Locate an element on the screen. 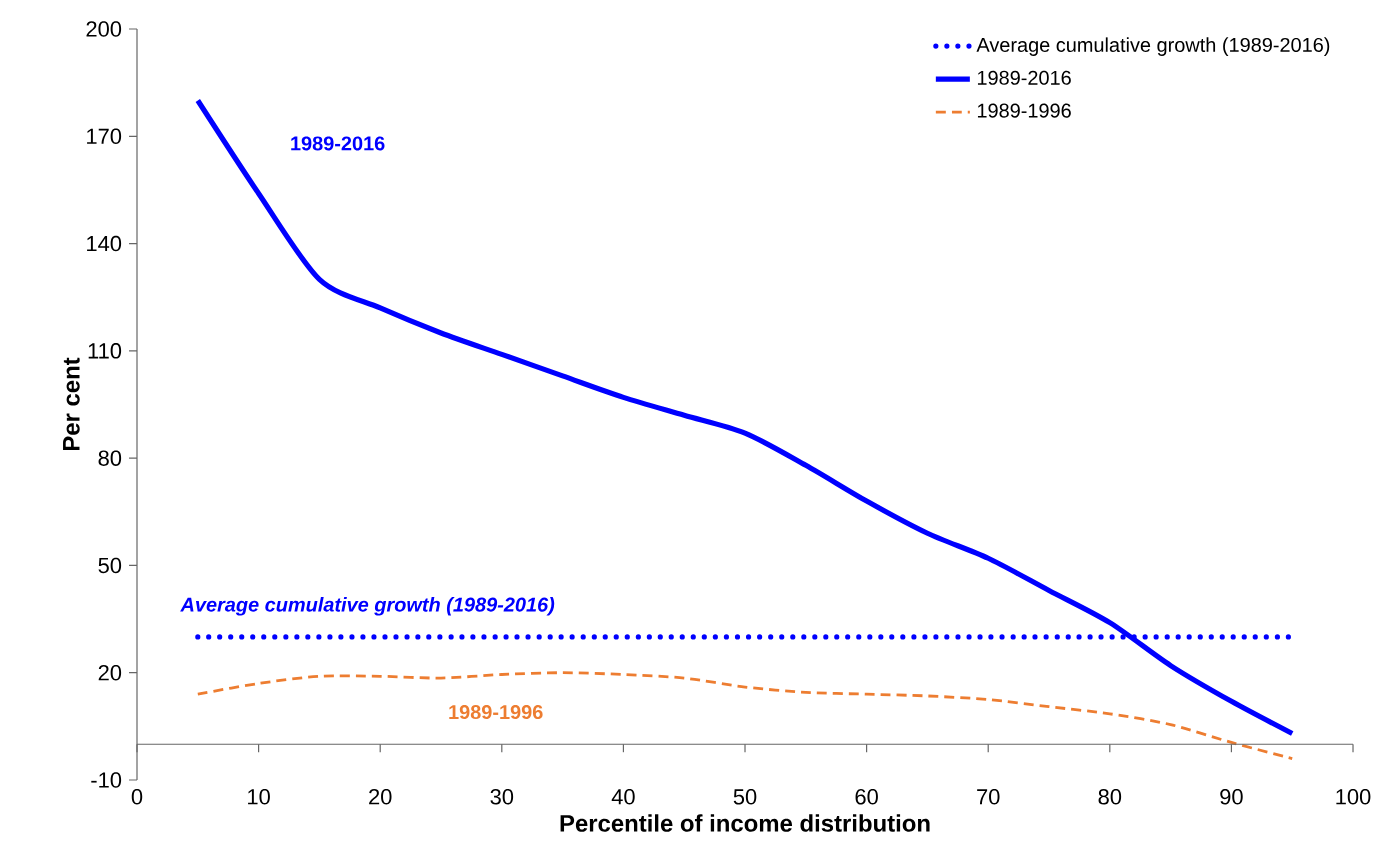  y-axis-title: Per cent is located at coordinates (71, 404).